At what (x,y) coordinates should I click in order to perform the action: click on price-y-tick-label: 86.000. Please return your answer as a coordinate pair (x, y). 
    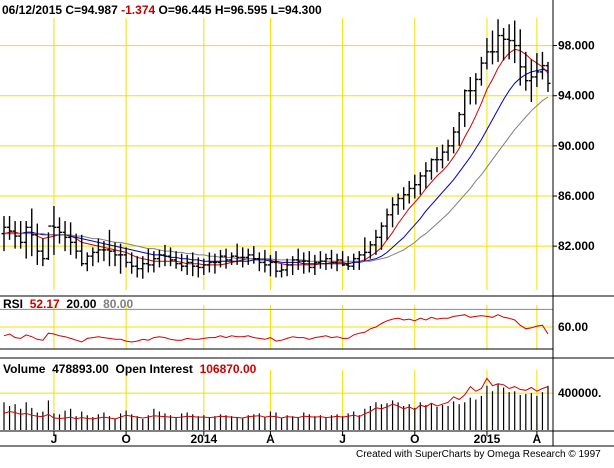
    Looking at the image, I should click on (576, 196).